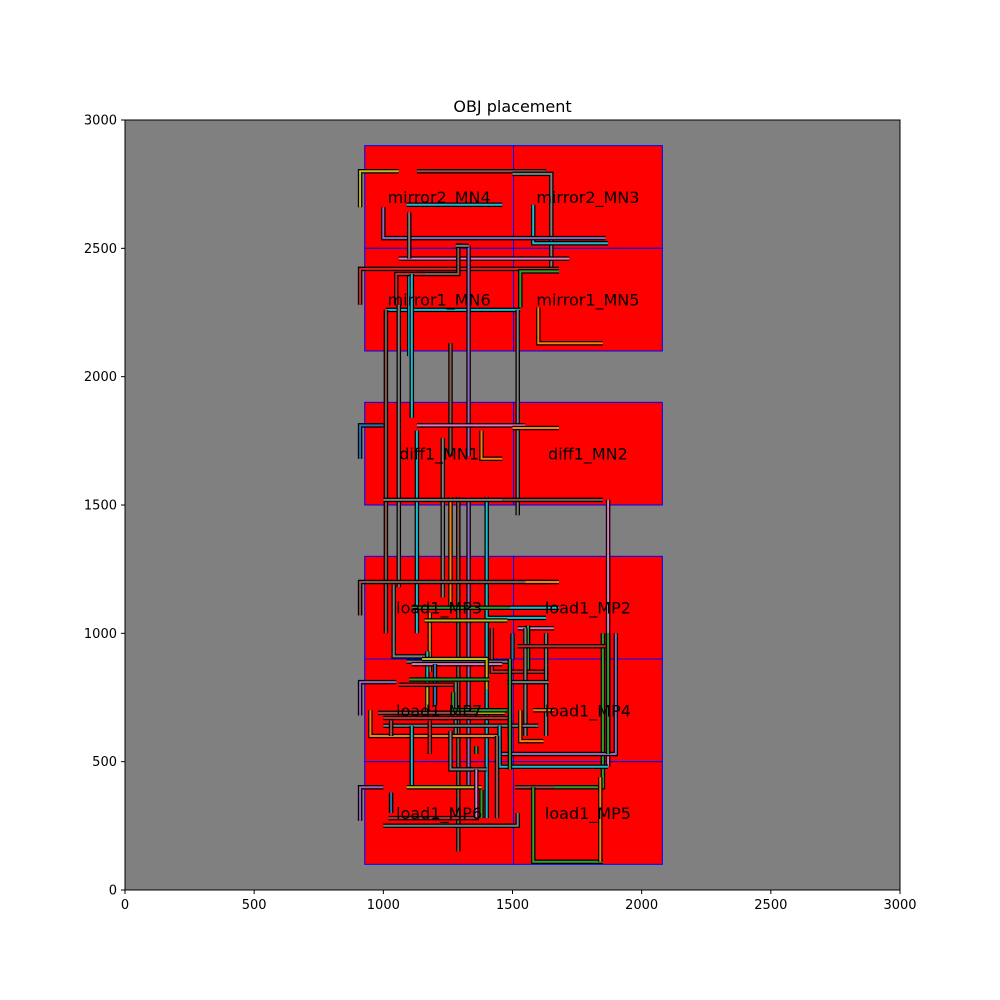  What do you see at coordinates (899, 905) in the screenshot?
I see `x-tick-label-3000: 3000` at bounding box center [899, 905].